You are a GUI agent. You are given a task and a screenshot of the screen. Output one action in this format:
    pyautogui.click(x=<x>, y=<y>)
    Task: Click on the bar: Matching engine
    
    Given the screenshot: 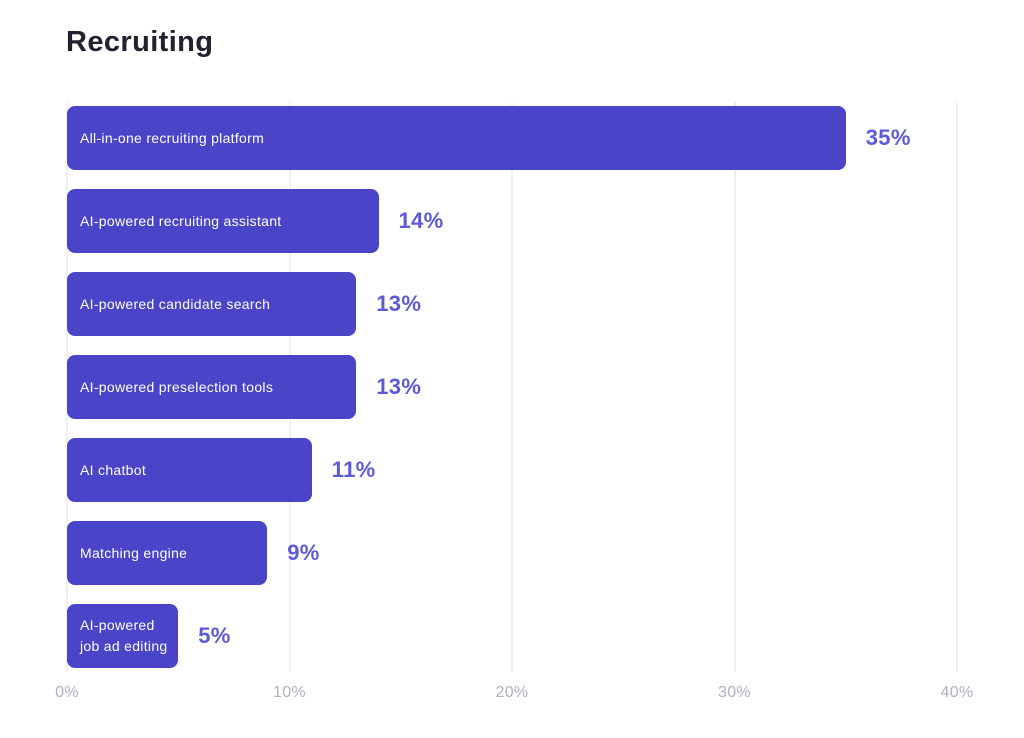 What is the action you would take?
    pyautogui.click(x=167, y=553)
    